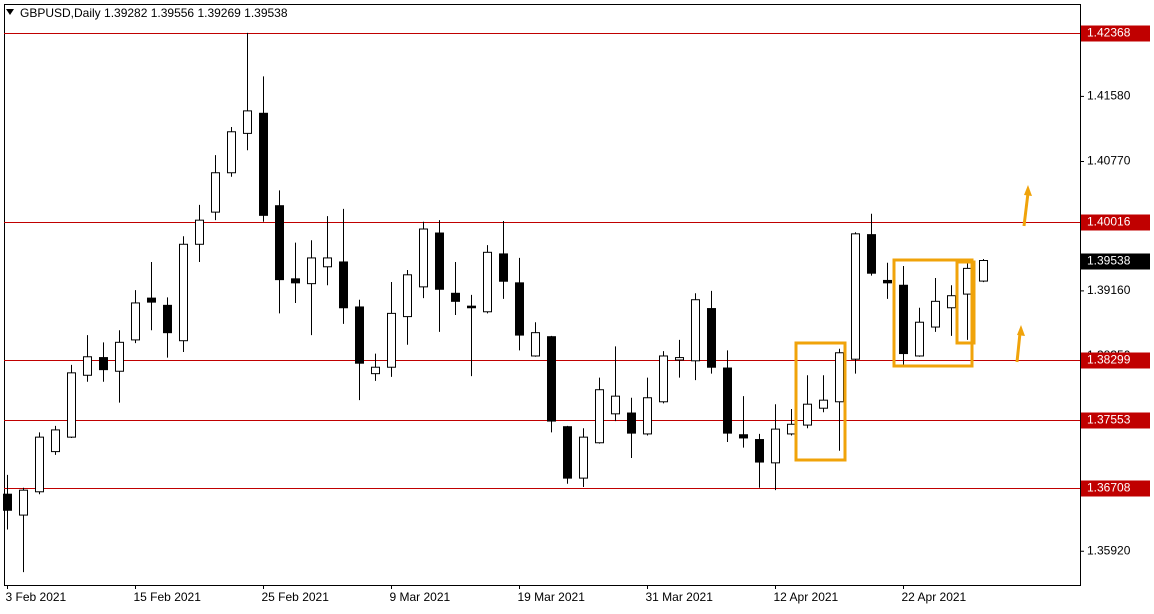 The image size is (1154, 614). Describe the element at coordinates (420, 597) in the screenshot. I see `x-tick-label: 9 Mar 2021` at that location.